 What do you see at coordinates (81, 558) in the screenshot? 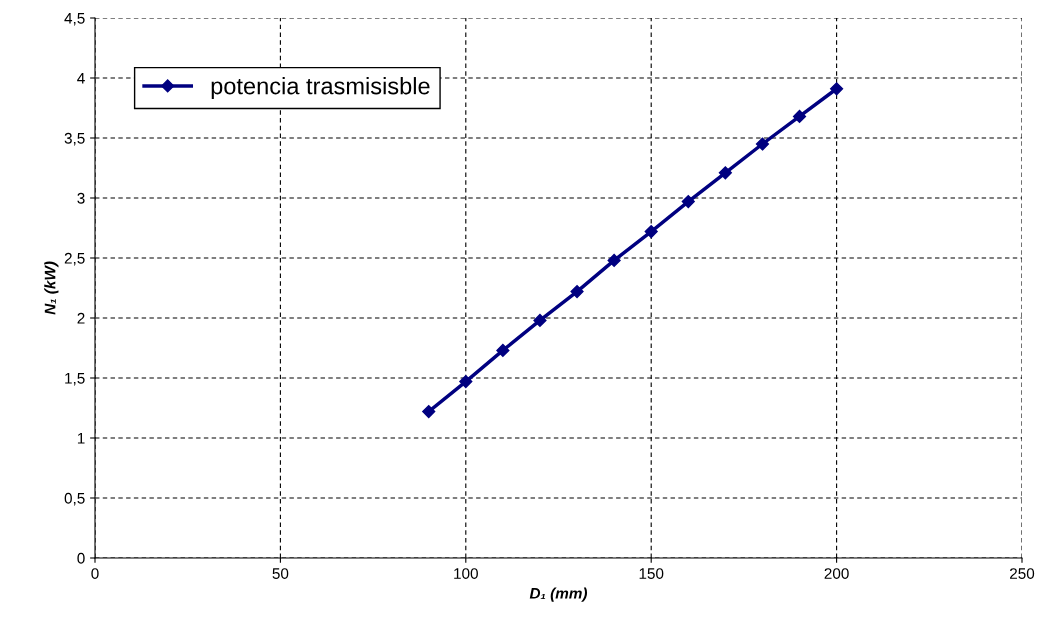
I see `y-tick-label: 0` at bounding box center [81, 558].